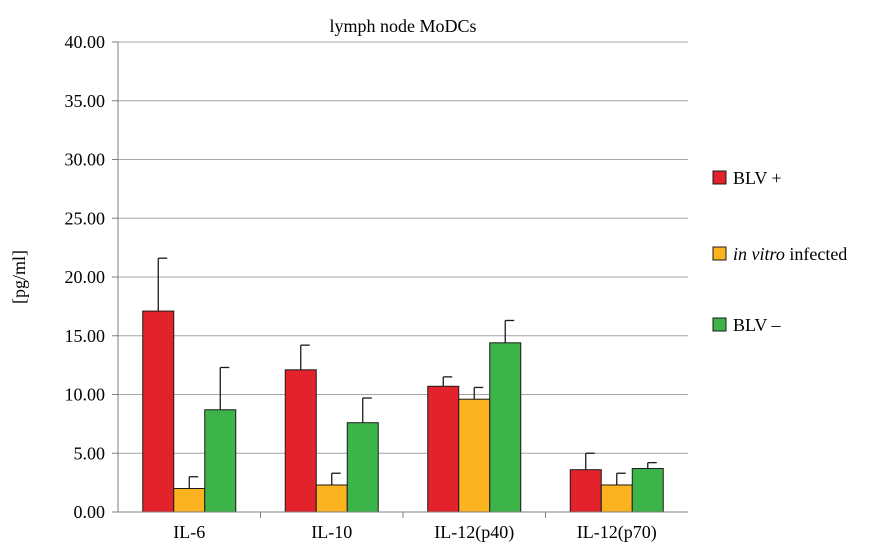 The width and height of the screenshot is (894, 547). Describe the element at coordinates (90, 453) in the screenshot. I see `y-tick-label: 5.00` at that location.